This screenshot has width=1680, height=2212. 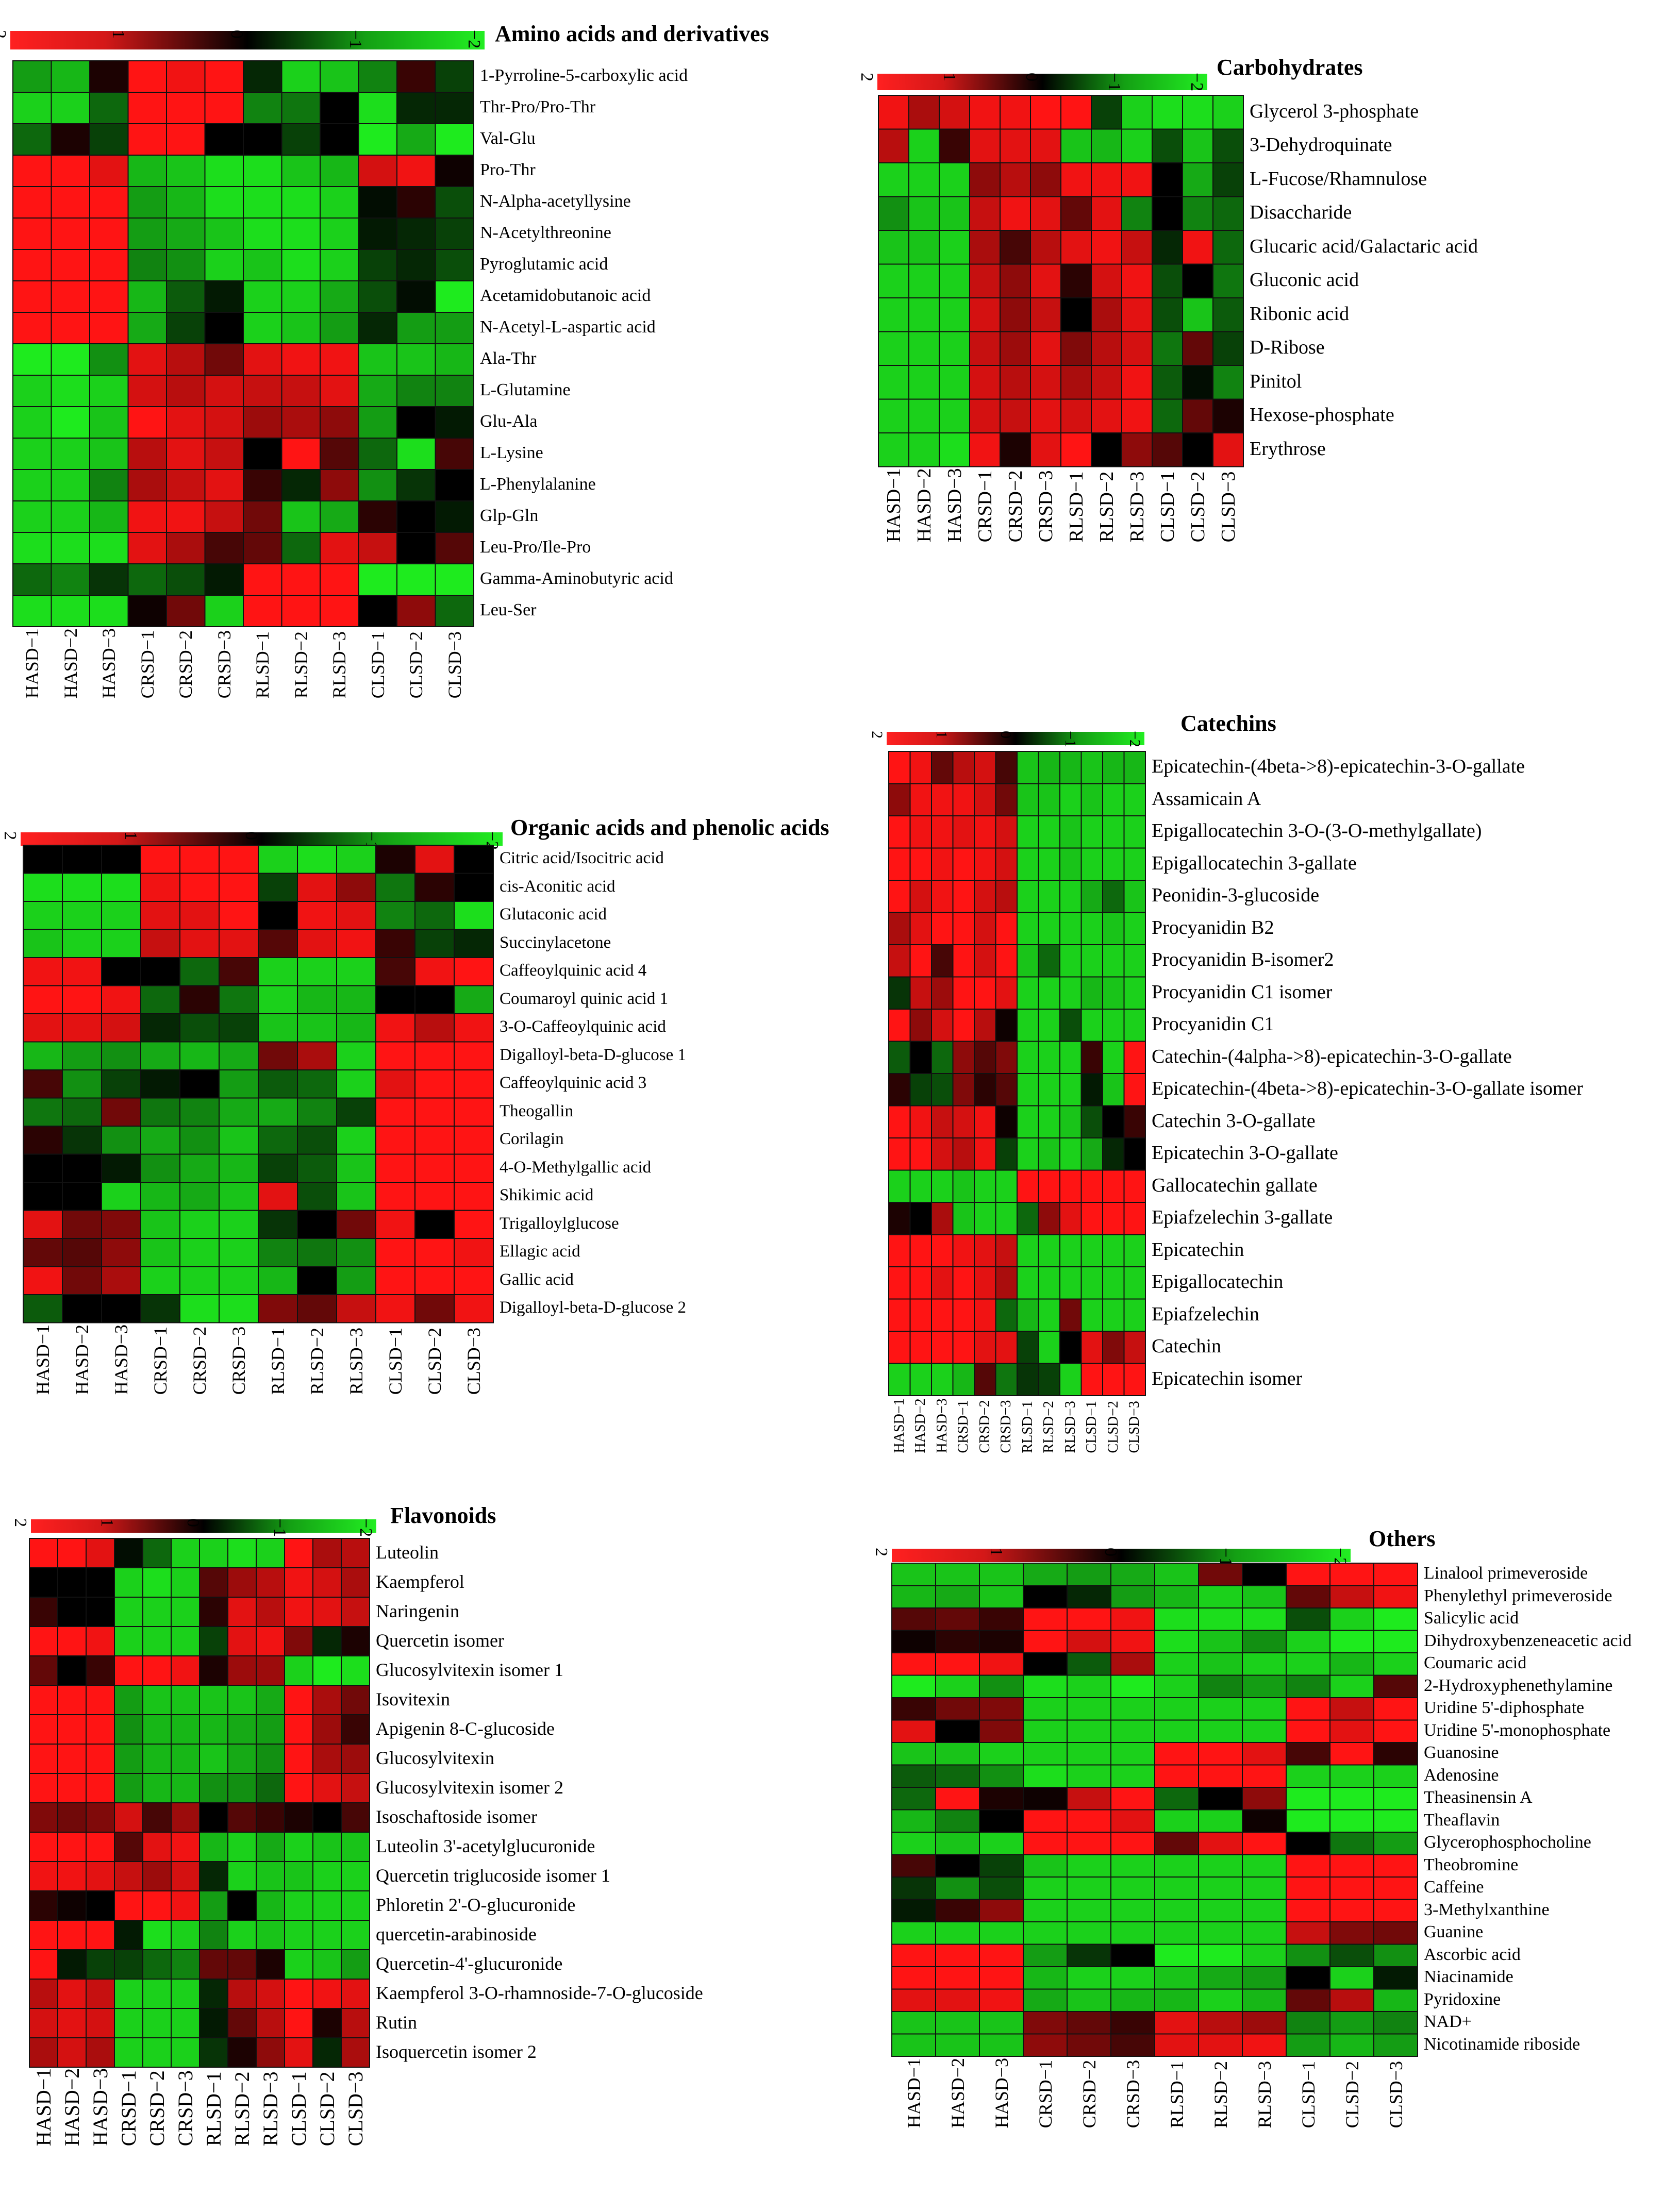 What do you see at coordinates (469, 1669) in the screenshot?
I see `row-label-glucosylvitexin-isomer-1: Glucosylvitexin isomer 1` at bounding box center [469, 1669].